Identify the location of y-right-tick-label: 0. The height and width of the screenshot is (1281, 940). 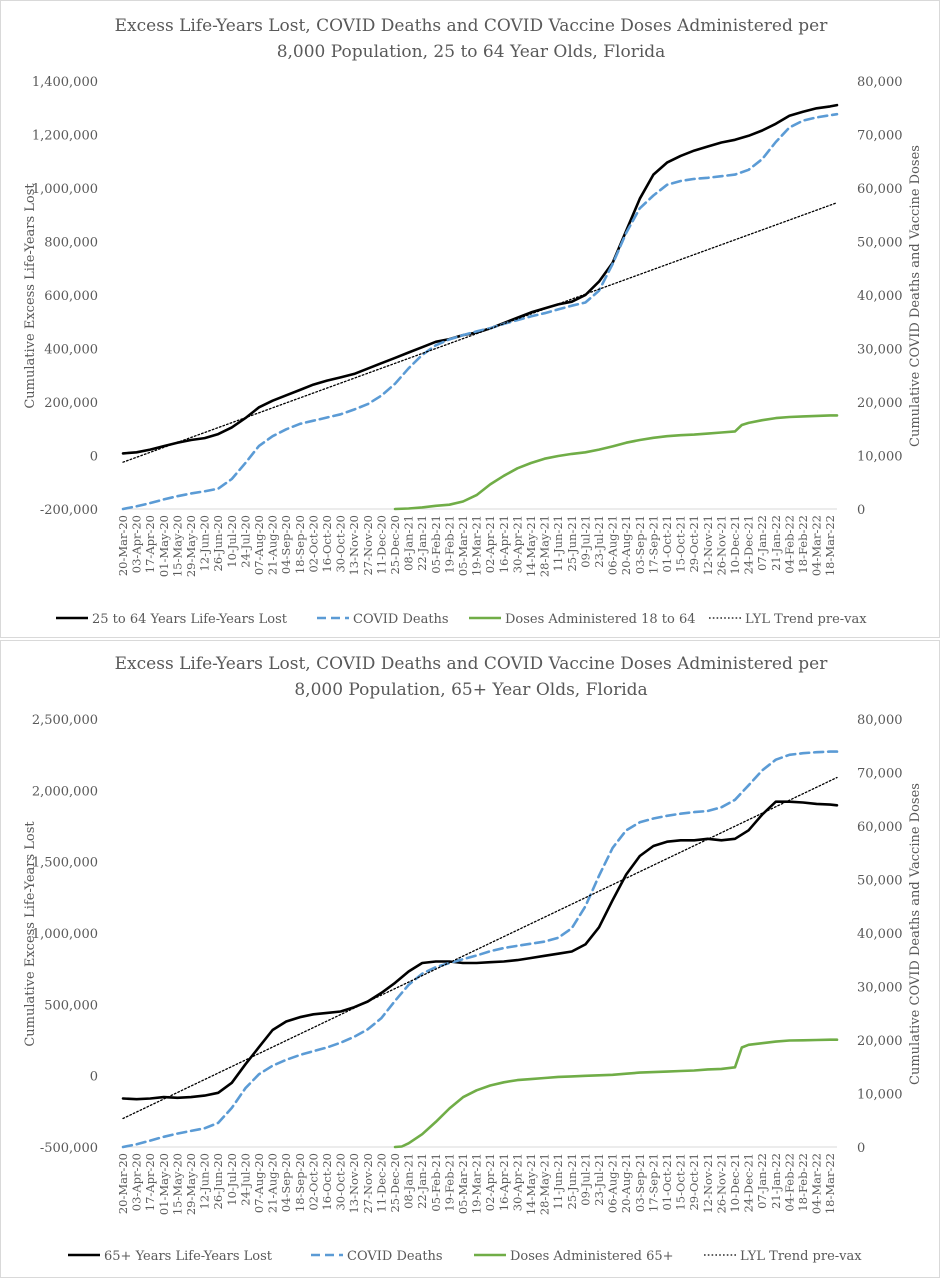
(861, 1148).